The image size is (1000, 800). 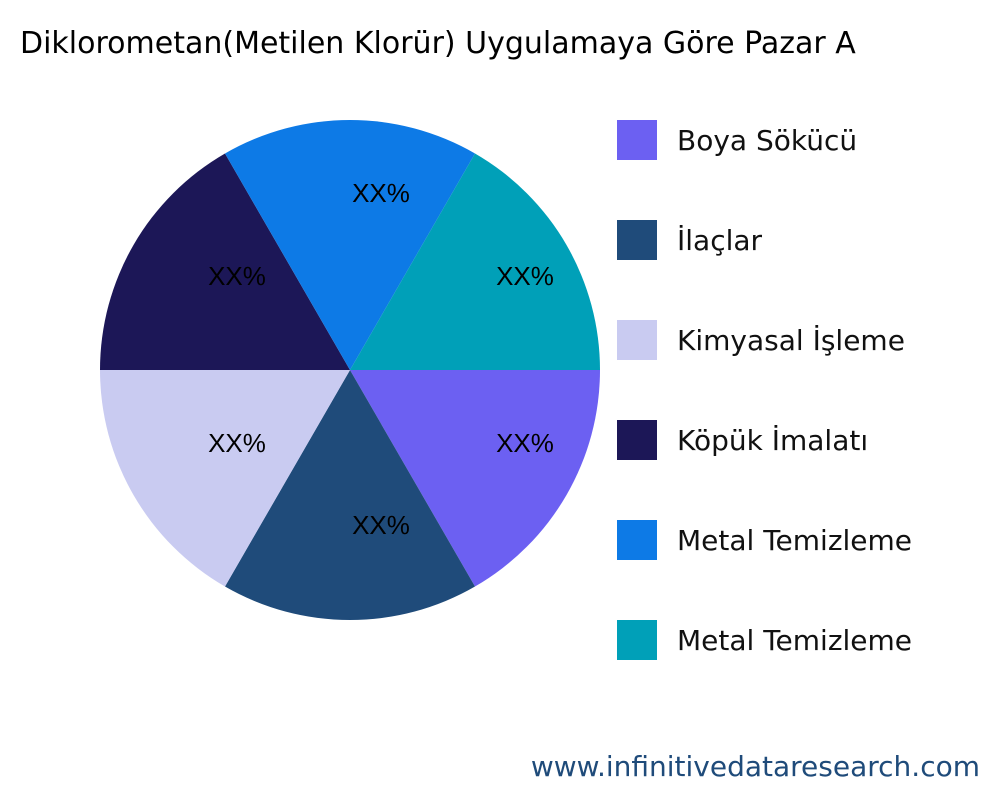 What do you see at coordinates (767, 140) in the screenshot?
I see `legend-label: Boya Sökücü` at bounding box center [767, 140].